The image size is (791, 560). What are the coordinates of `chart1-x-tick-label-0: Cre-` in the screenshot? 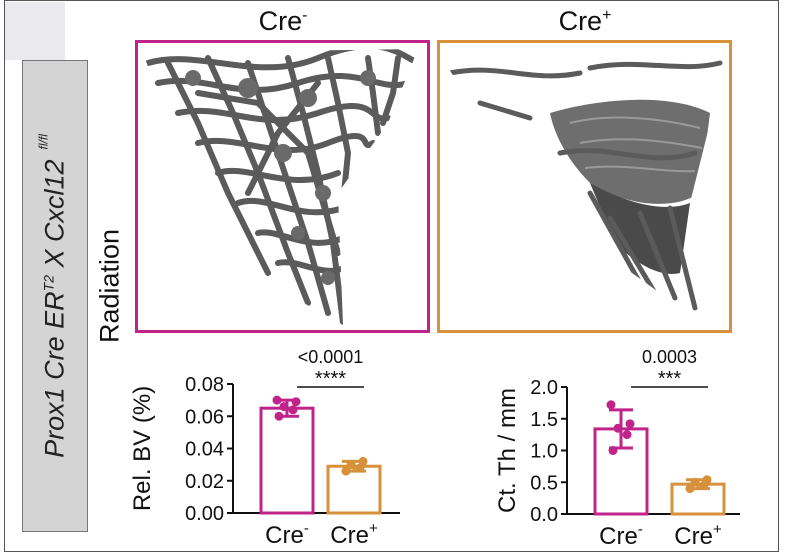 It's located at (287, 534).